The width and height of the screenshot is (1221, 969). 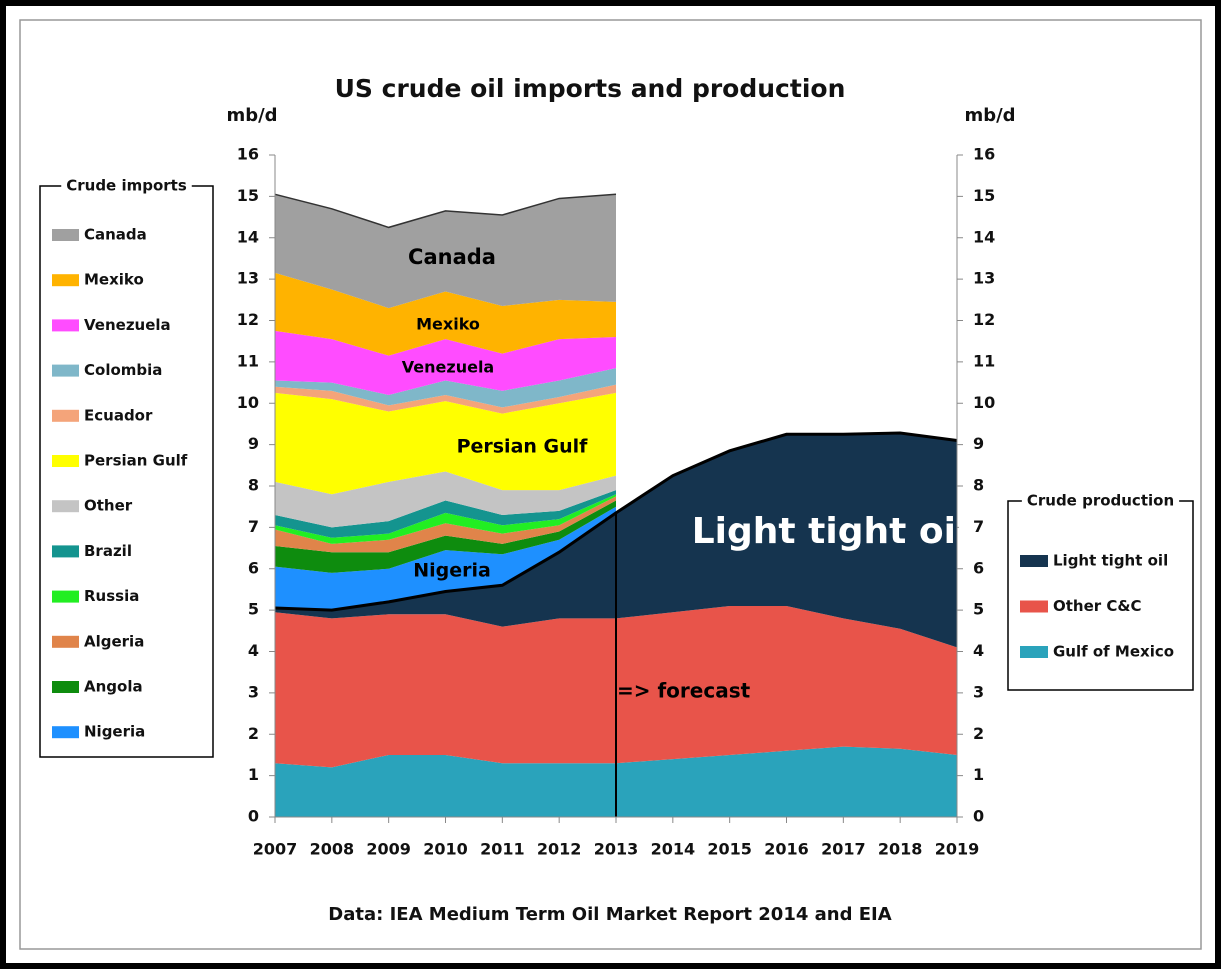 What do you see at coordinates (445, 211) in the screenshot?
I see `imports-outline` at bounding box center [445, 211].